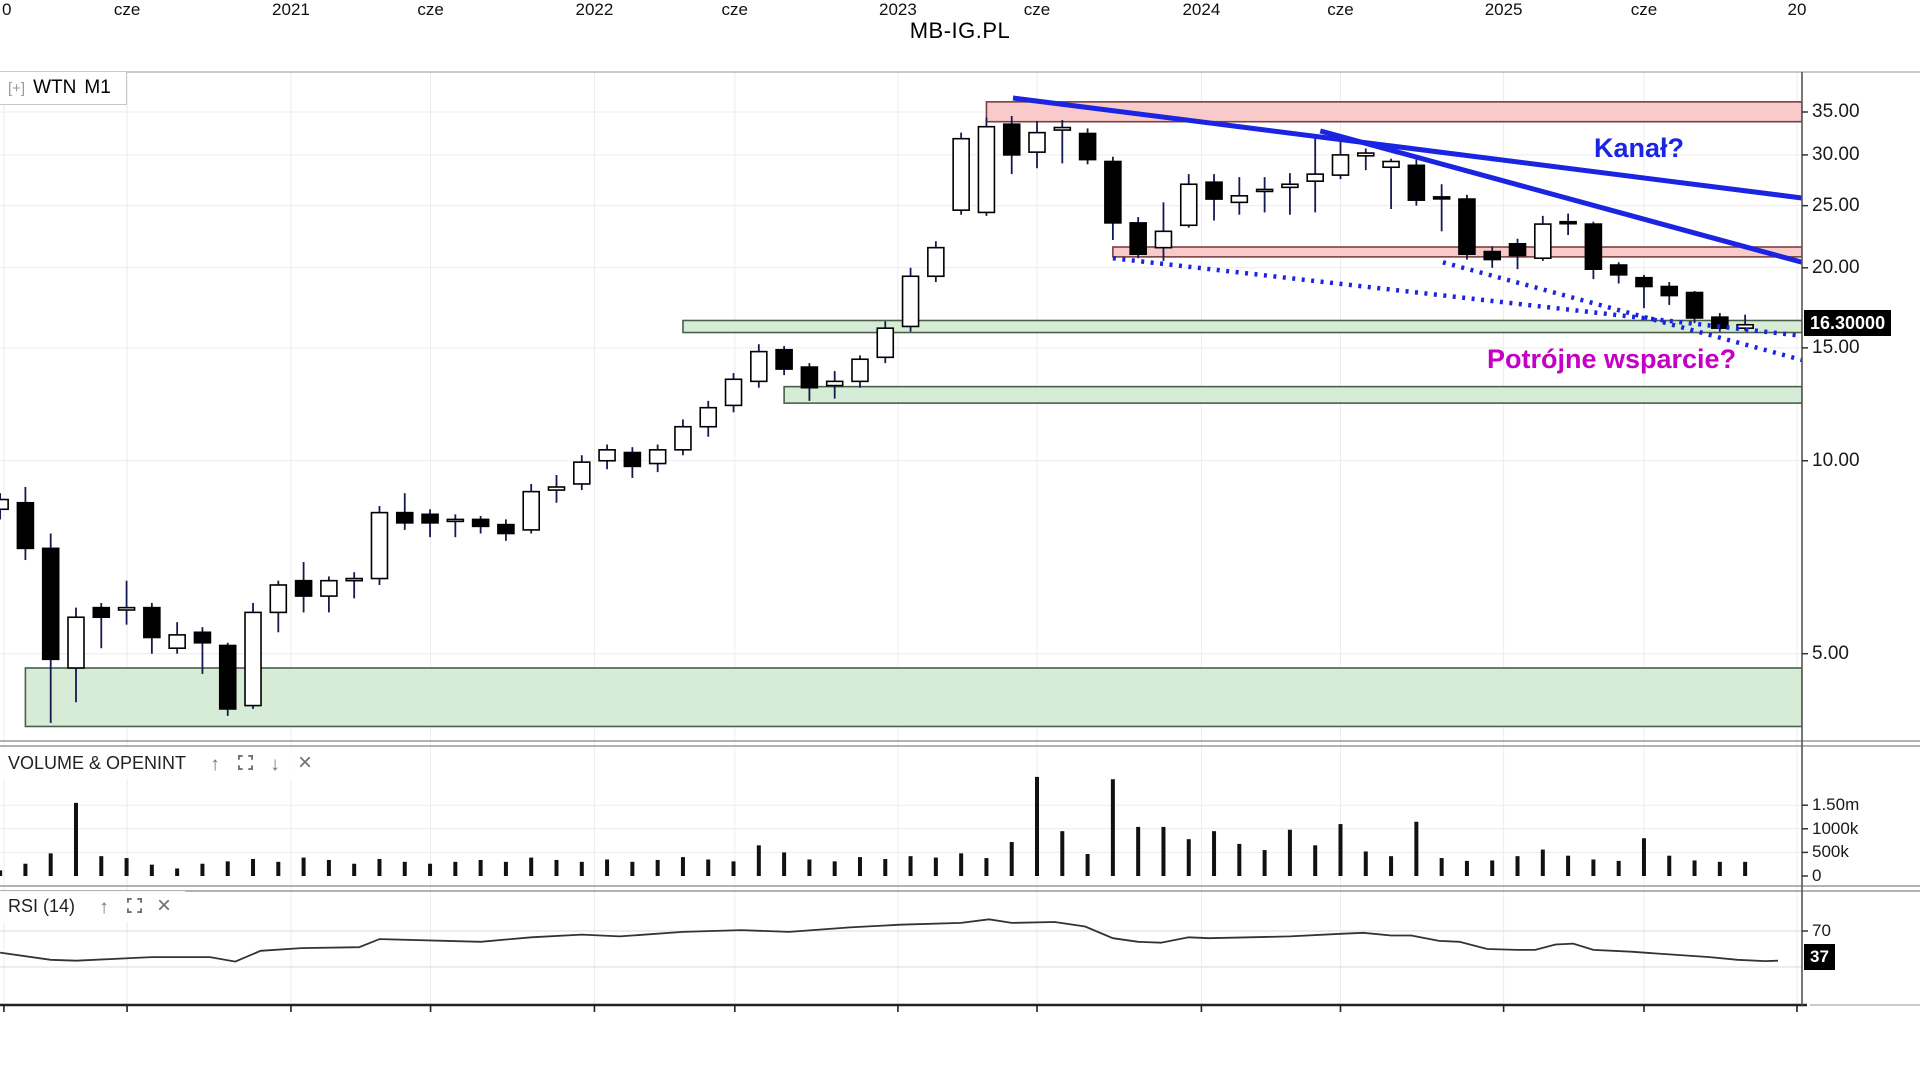  Describe the element at coordinates (1612, 359) in the screenshot. I see `support-annotation: Potrójne wsparcie?` at that location.